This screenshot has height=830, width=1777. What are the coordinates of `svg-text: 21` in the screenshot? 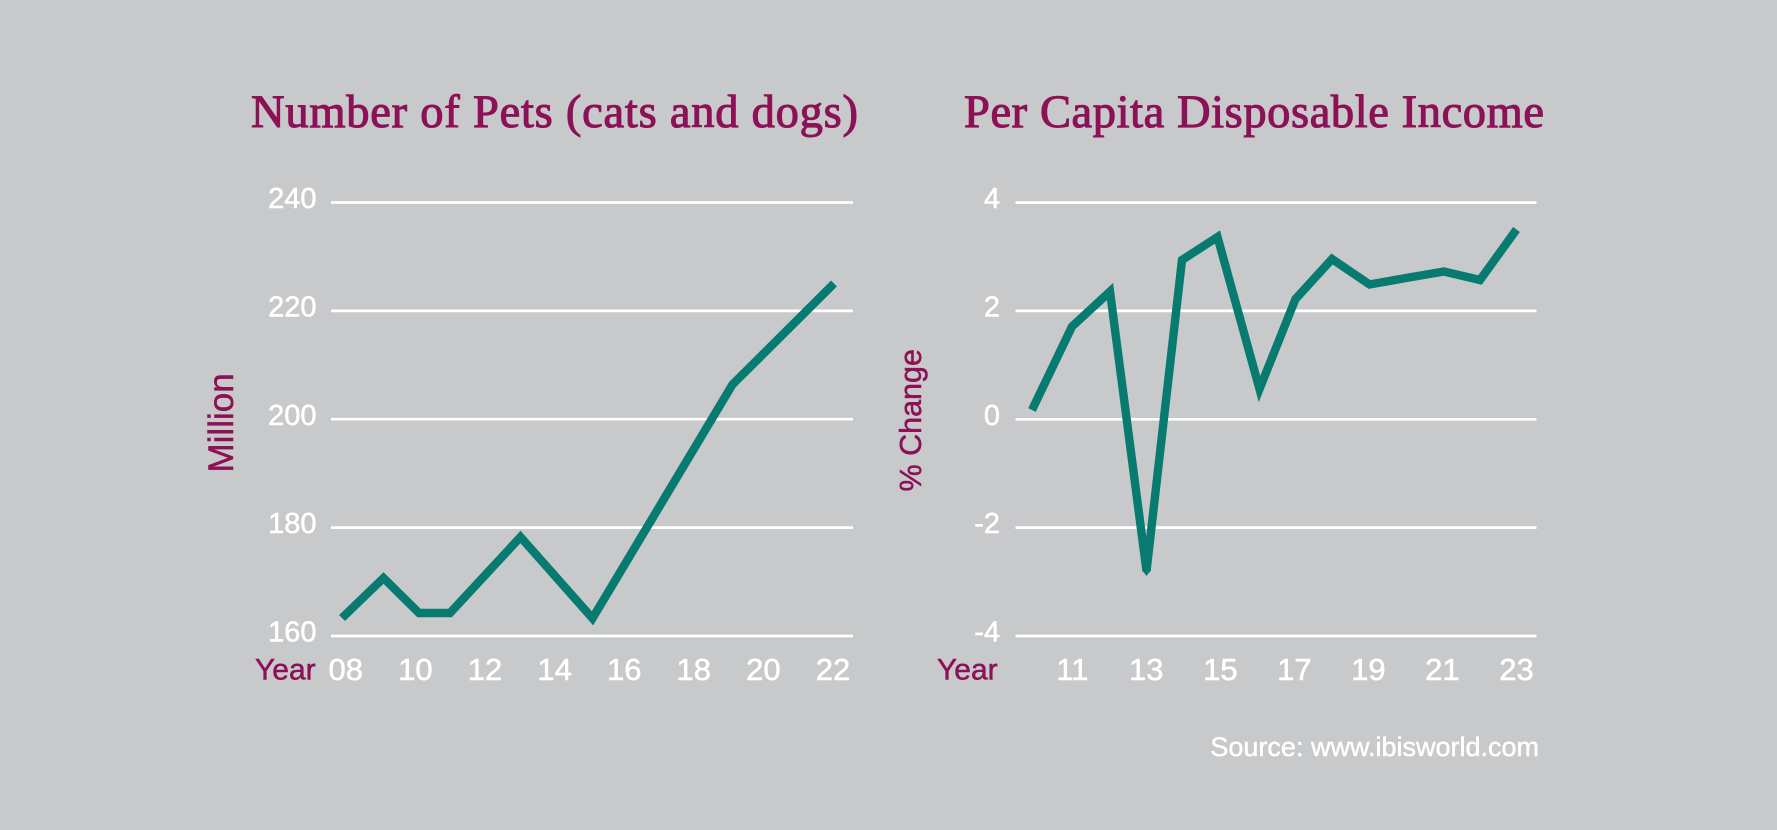 It's located at (1442, 669).